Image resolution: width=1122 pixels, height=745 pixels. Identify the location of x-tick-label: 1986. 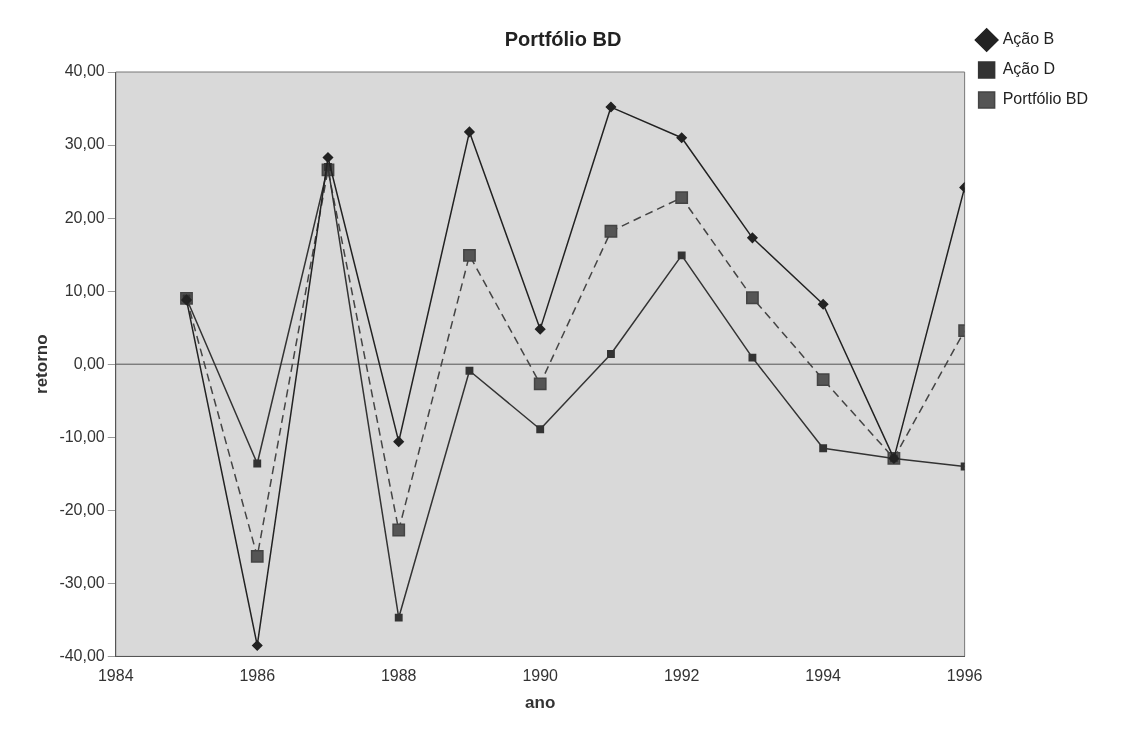
(257, 676).